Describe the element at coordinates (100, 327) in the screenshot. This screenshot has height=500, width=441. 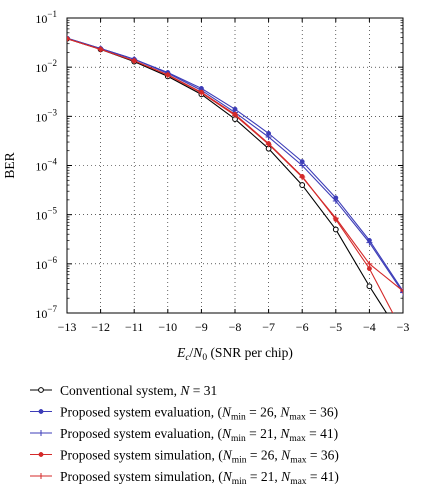
I see `x-tick-label: −12` at that location.